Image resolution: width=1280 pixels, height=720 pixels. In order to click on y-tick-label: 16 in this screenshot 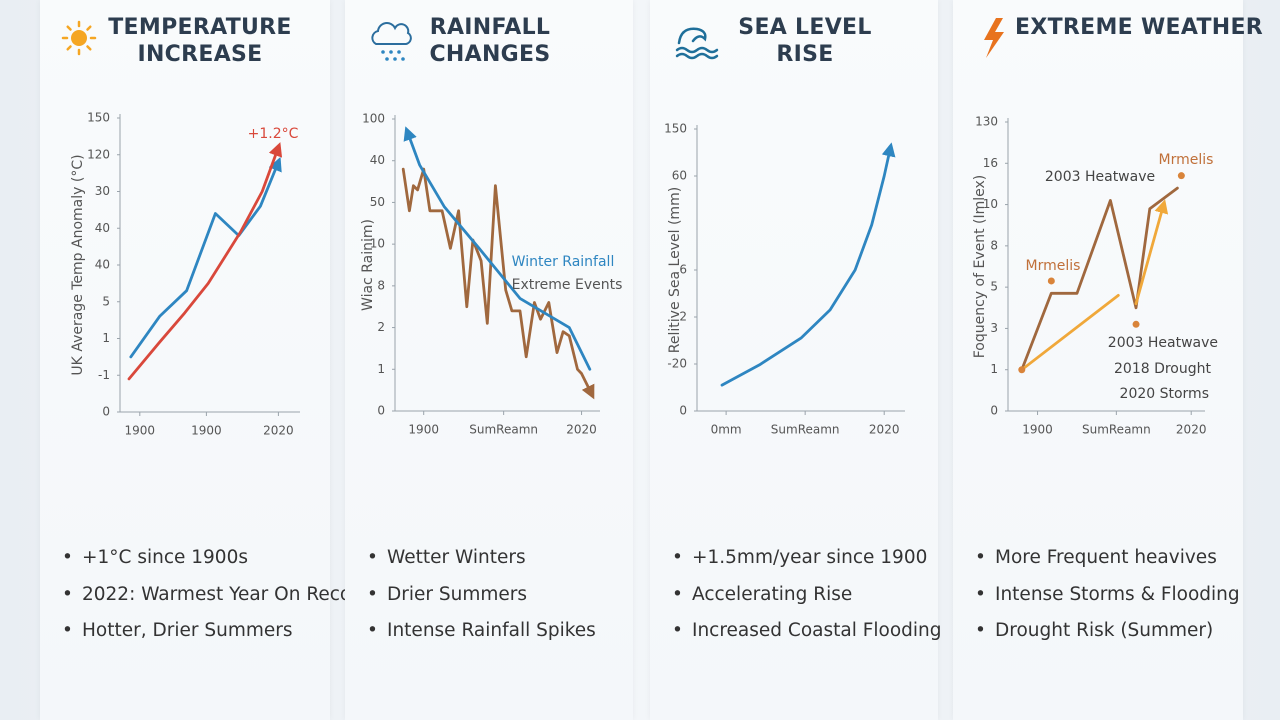, I will do `click(990, 163)`.